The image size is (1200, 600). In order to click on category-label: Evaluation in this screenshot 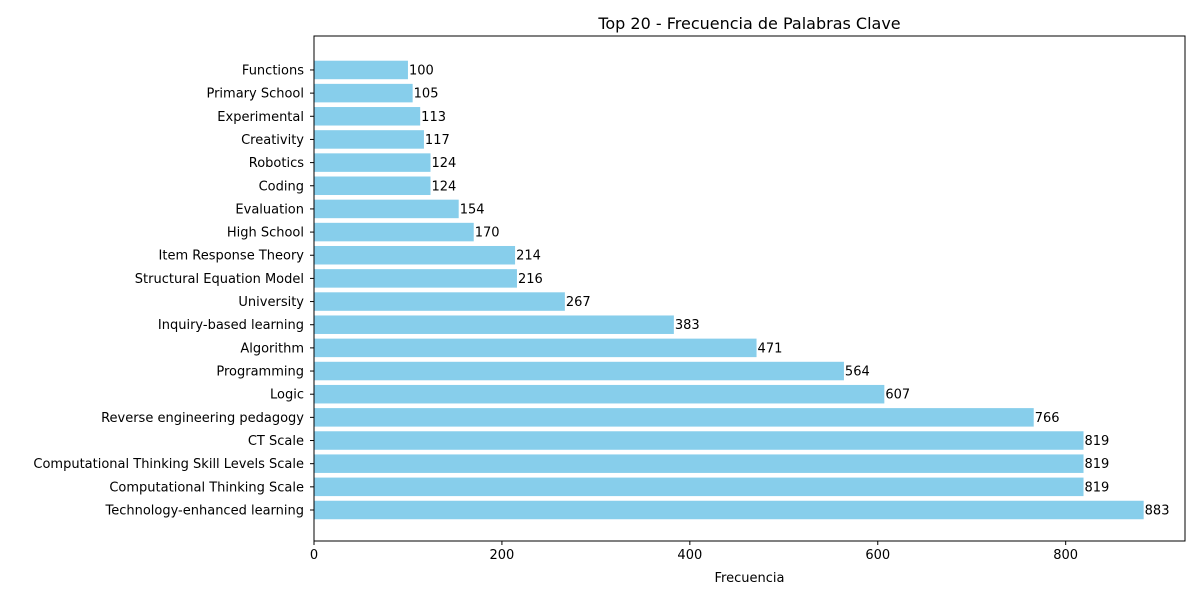, I will do `click(269, 209)`.